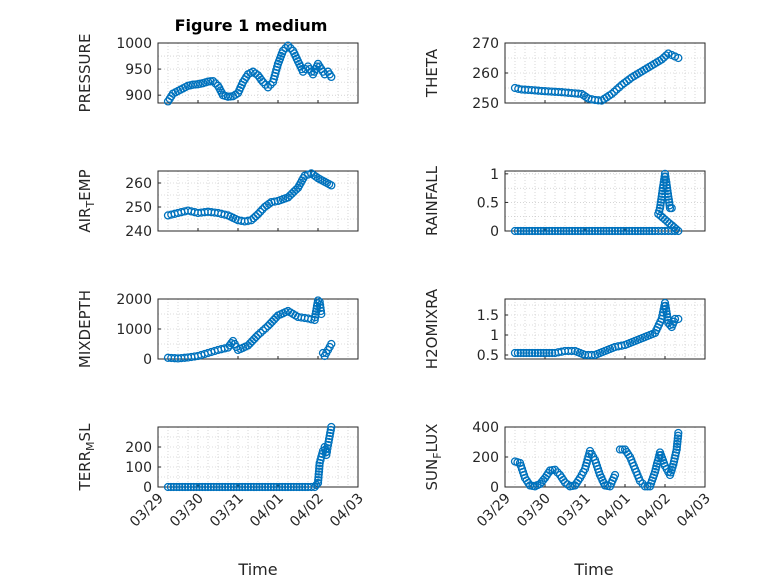 The image size is (778, 583). What do you see at coordinates (593, 569) in the screenshot?
I see `x-axis-label: Time` at bounding box center [593, 569].